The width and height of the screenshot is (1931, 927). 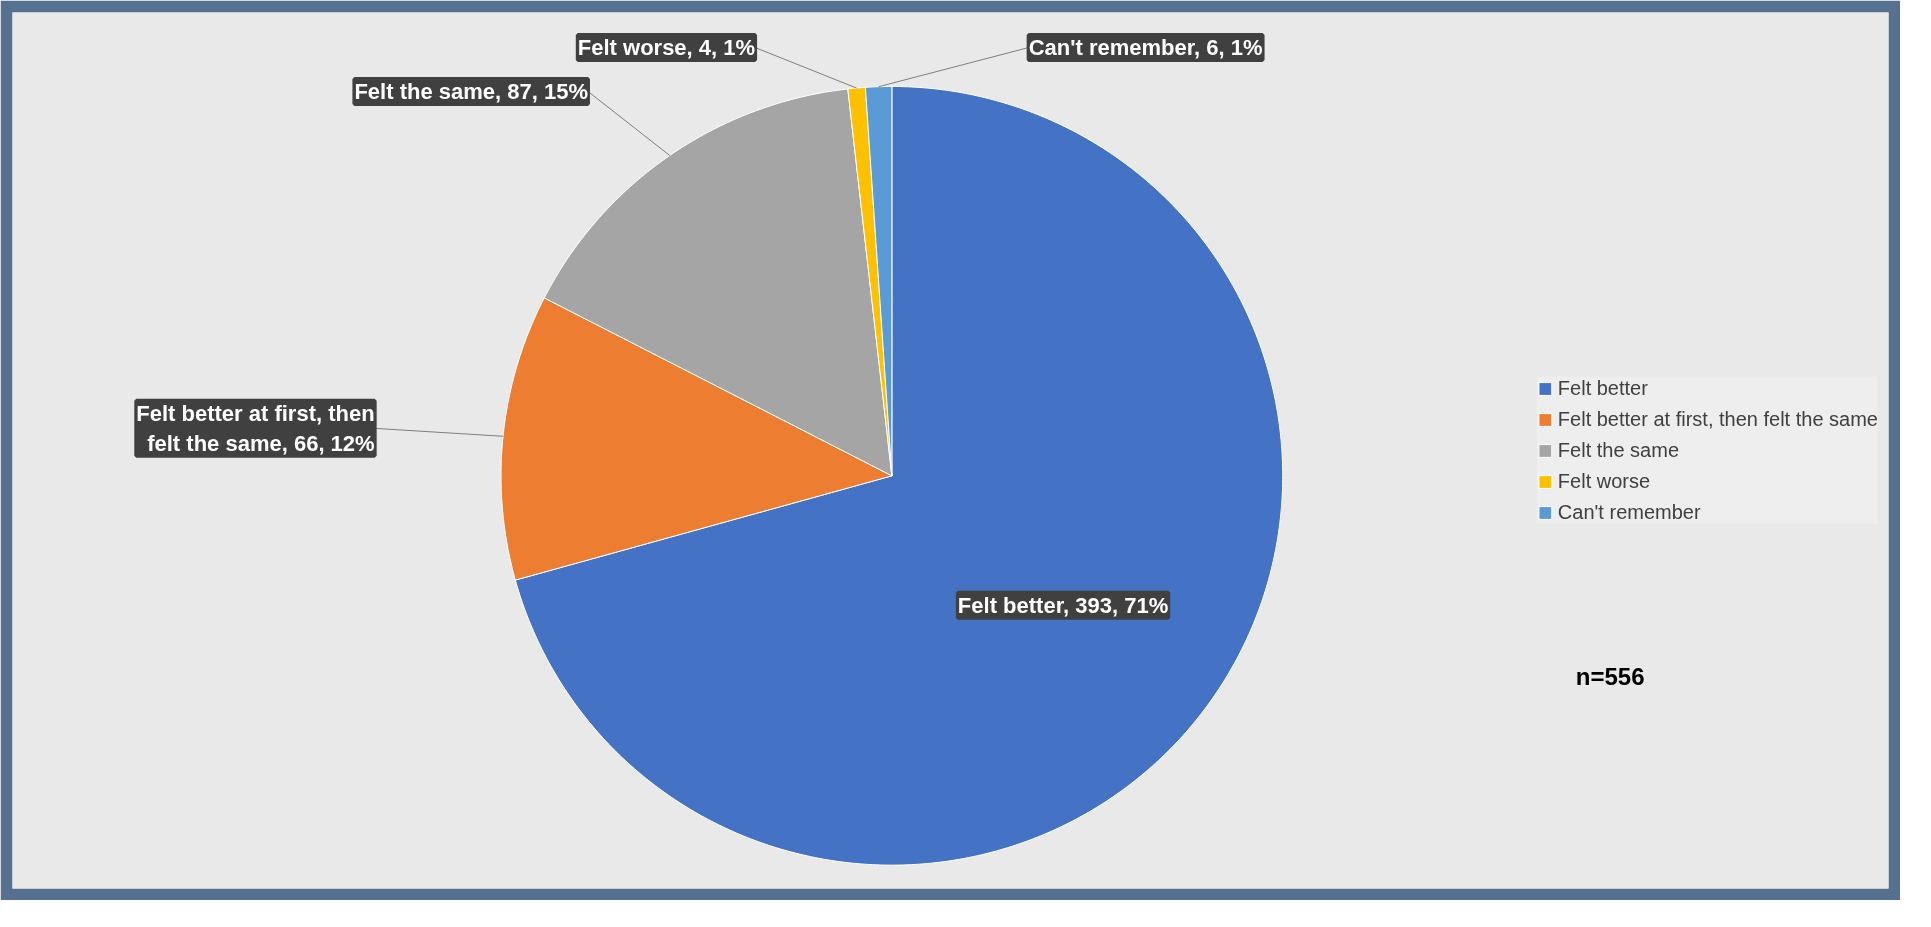 I want to click on data-label: Felt better at first, then felt the same, 66, 12%, so click(x=255, y=428).